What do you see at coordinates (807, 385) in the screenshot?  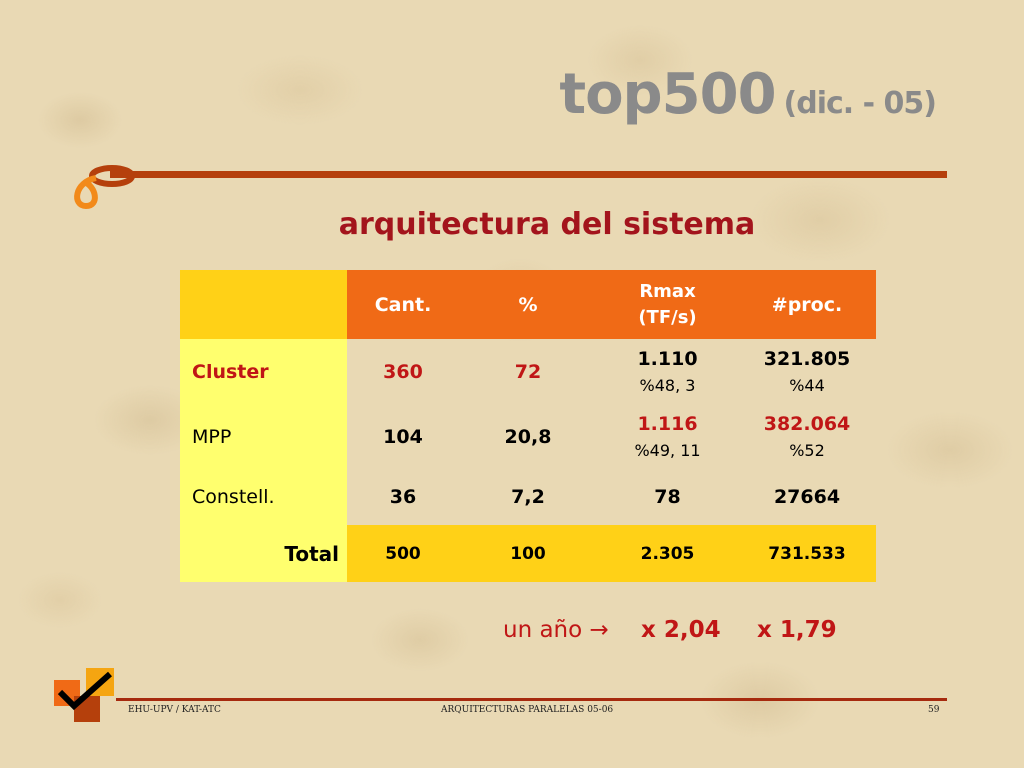 I see `cell-proc-pct: %44` at bounding box center [807, 385].